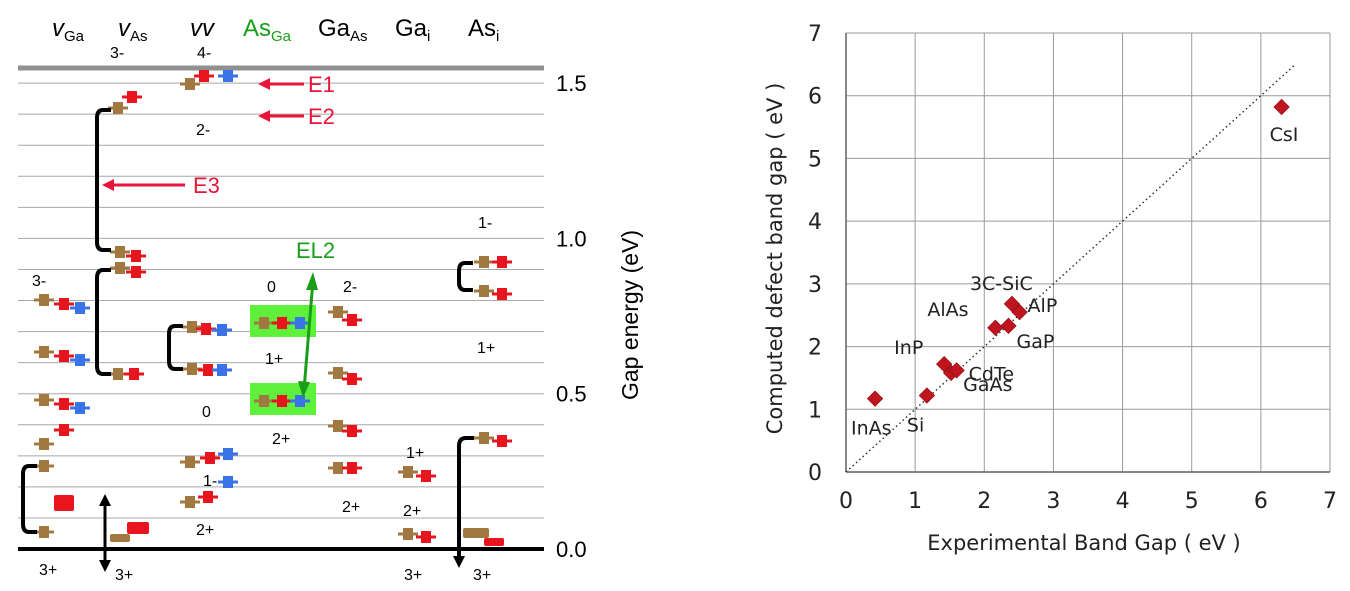  Describe the element at coordinates (108, 185) in the screenshot. I see `e3-arrow-head` at that location.